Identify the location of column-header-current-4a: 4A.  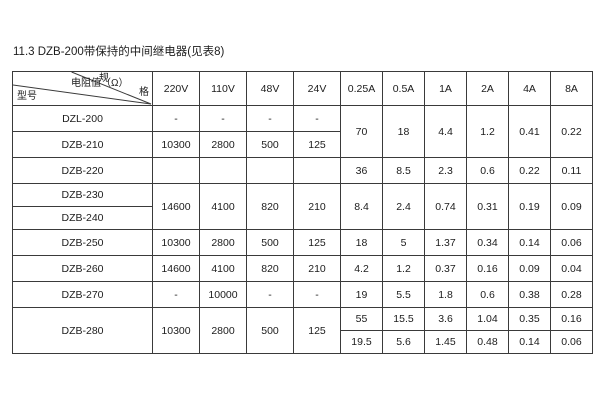
(529, 88).